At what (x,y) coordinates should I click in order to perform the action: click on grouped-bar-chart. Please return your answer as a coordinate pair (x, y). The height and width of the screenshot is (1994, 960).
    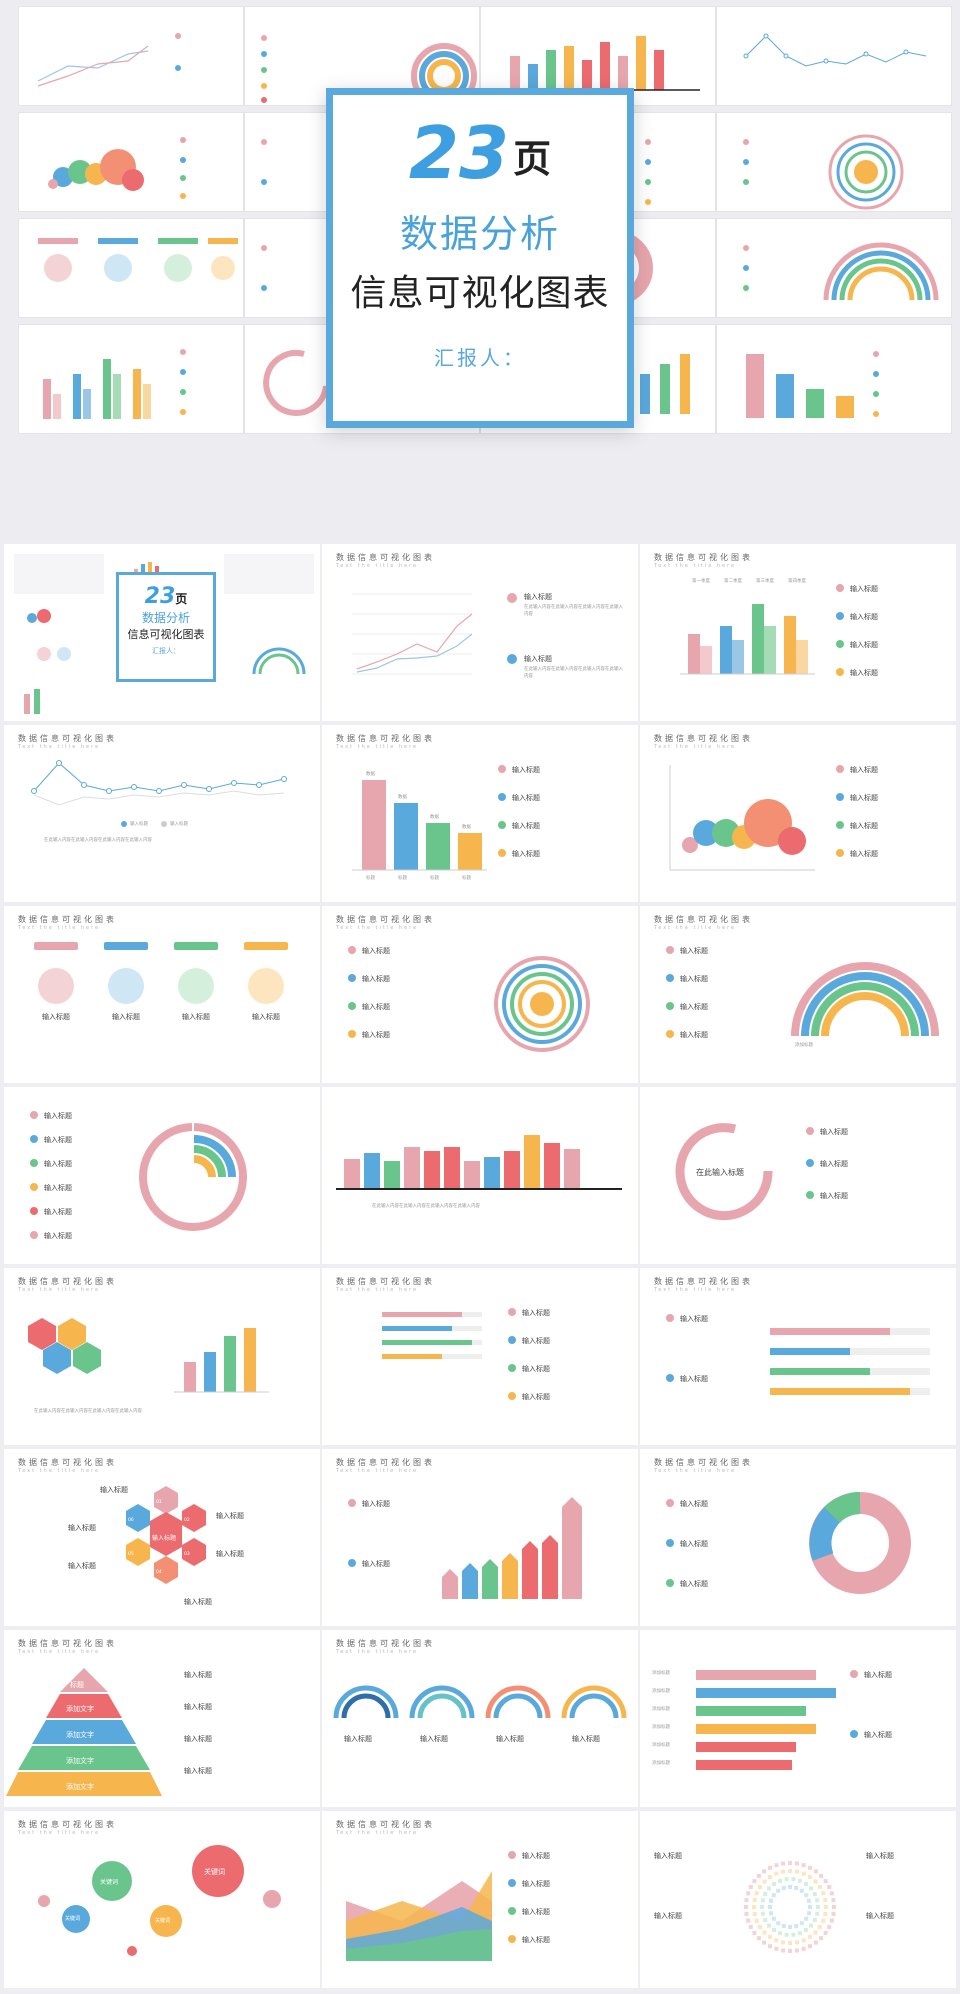
    Looking at the image, I should click on (762, 630).